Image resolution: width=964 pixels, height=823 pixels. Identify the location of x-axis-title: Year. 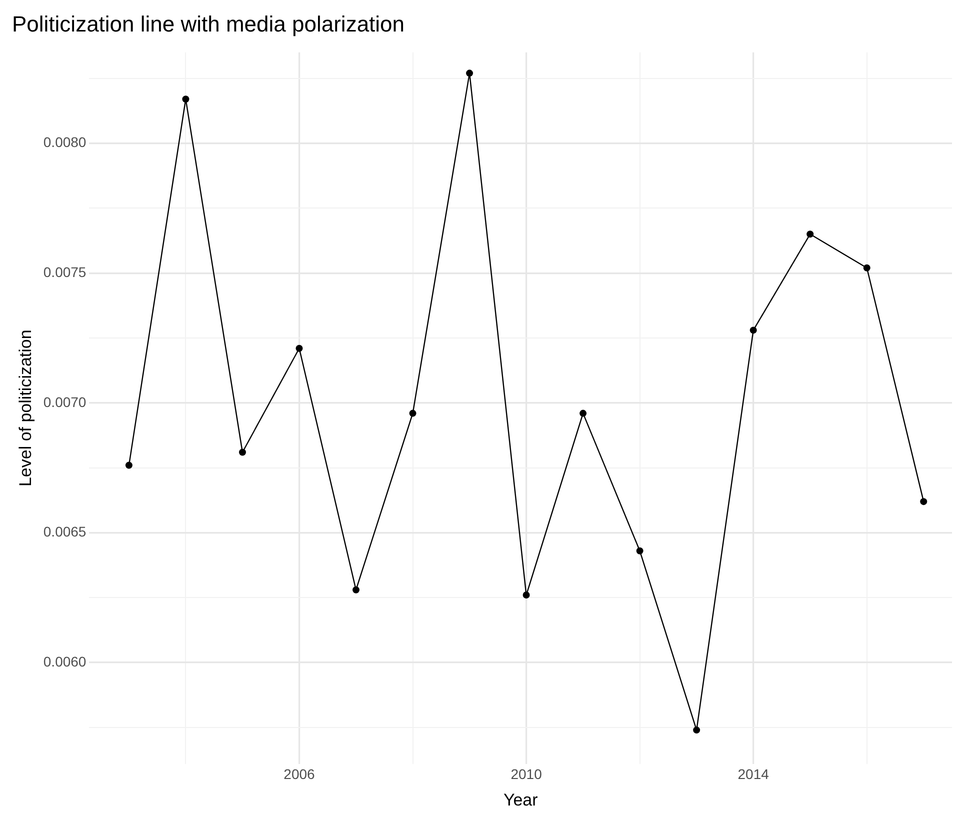
(520, 800).